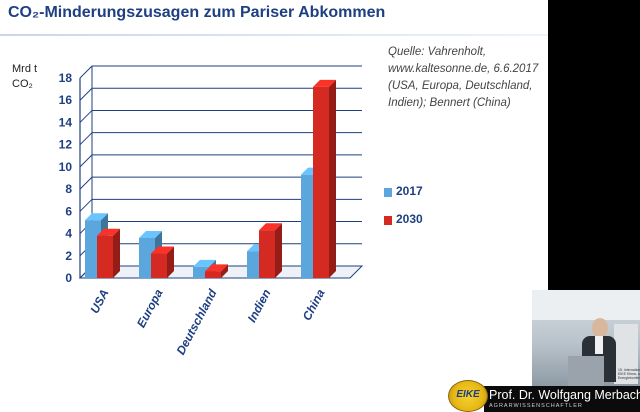 The width and height of the screenshot is (640, 412). Describe the element at coordinates (629, 370) in the screenshot. I see `caption-line: 15. Internationale` at that location.